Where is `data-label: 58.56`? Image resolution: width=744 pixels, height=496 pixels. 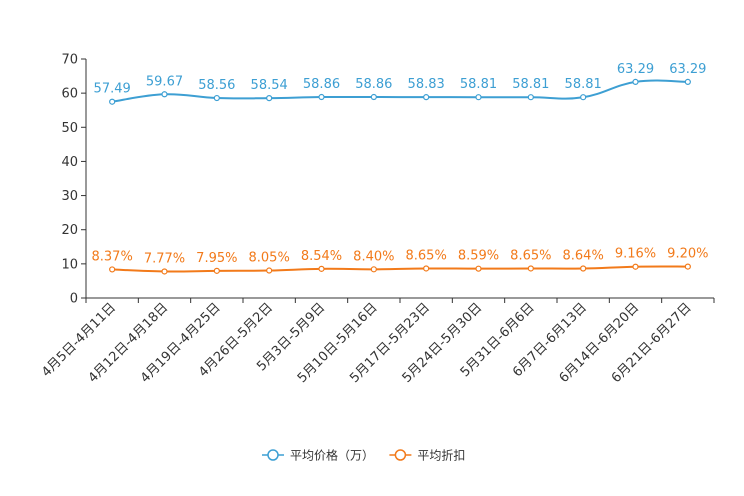 data-label: 58.56 is located at coordinates (216, 85).